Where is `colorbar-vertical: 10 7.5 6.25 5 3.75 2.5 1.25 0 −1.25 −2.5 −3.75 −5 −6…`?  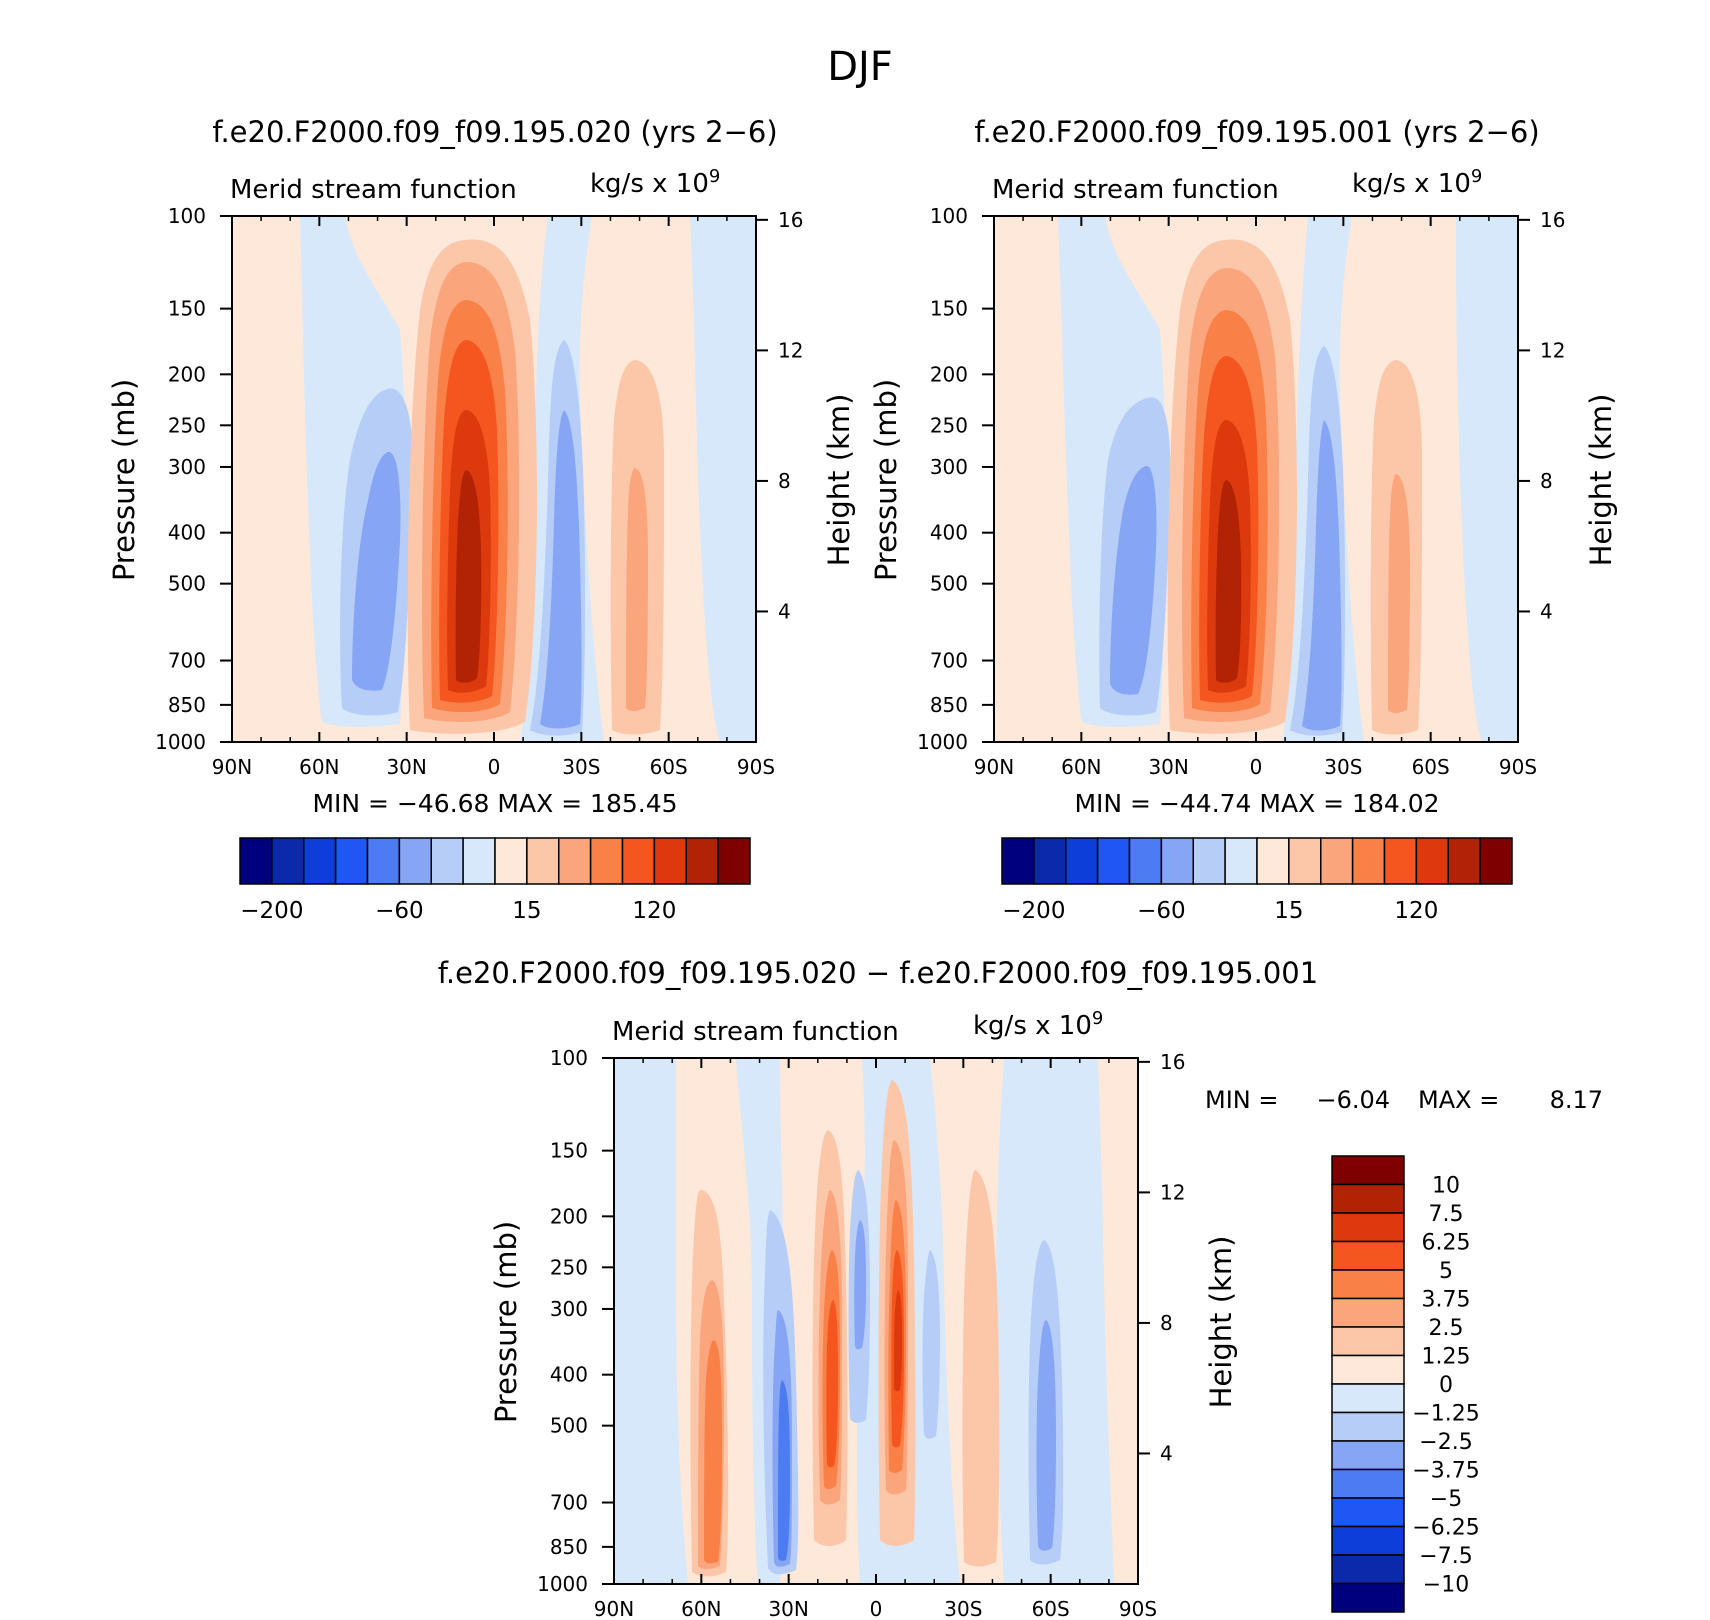
colorbar-vertical: 10 7.5 6.25 5 3.75 2.5 1.25 0 −1.25 −2.5 −3.75 −5 −6… is located at coordinates (1405, 1384).